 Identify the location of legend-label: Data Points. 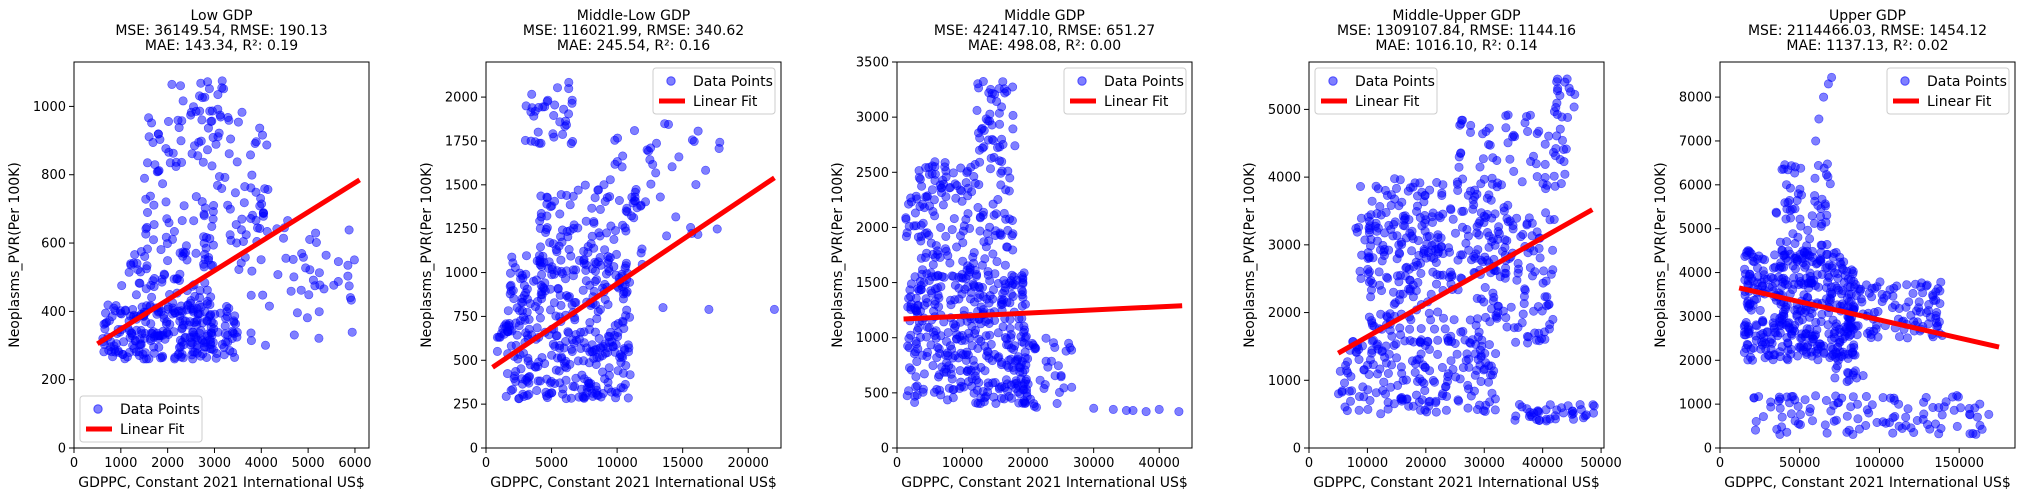
(160, 410).